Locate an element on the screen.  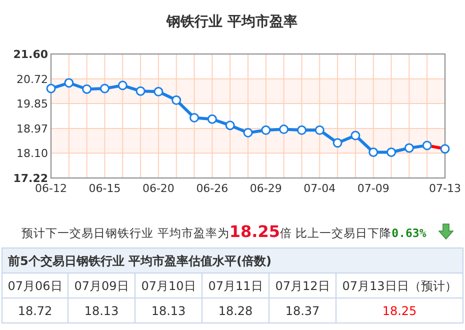
text: 07月06日 is located at coordinates (35, 286).